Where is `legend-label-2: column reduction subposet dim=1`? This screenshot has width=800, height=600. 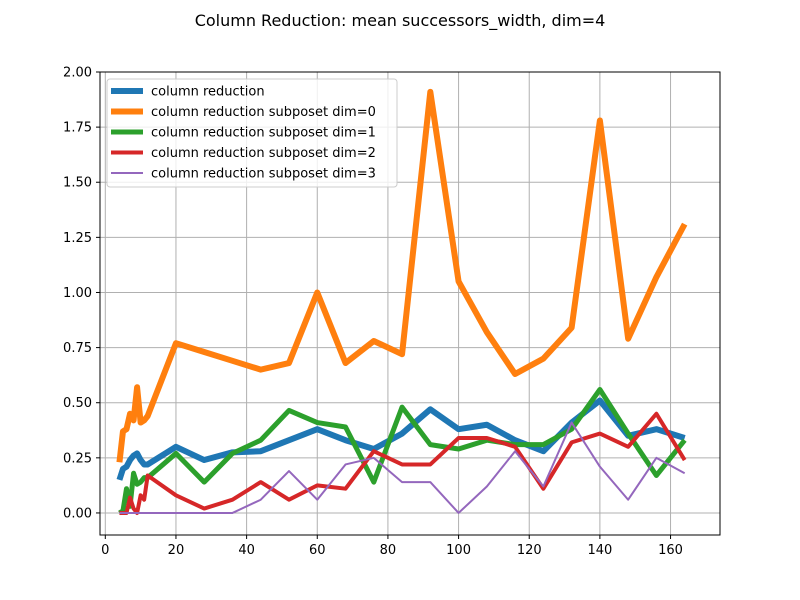 legend-label-2: column reduction subposet dim=1 is located at coordinates (263, 133).